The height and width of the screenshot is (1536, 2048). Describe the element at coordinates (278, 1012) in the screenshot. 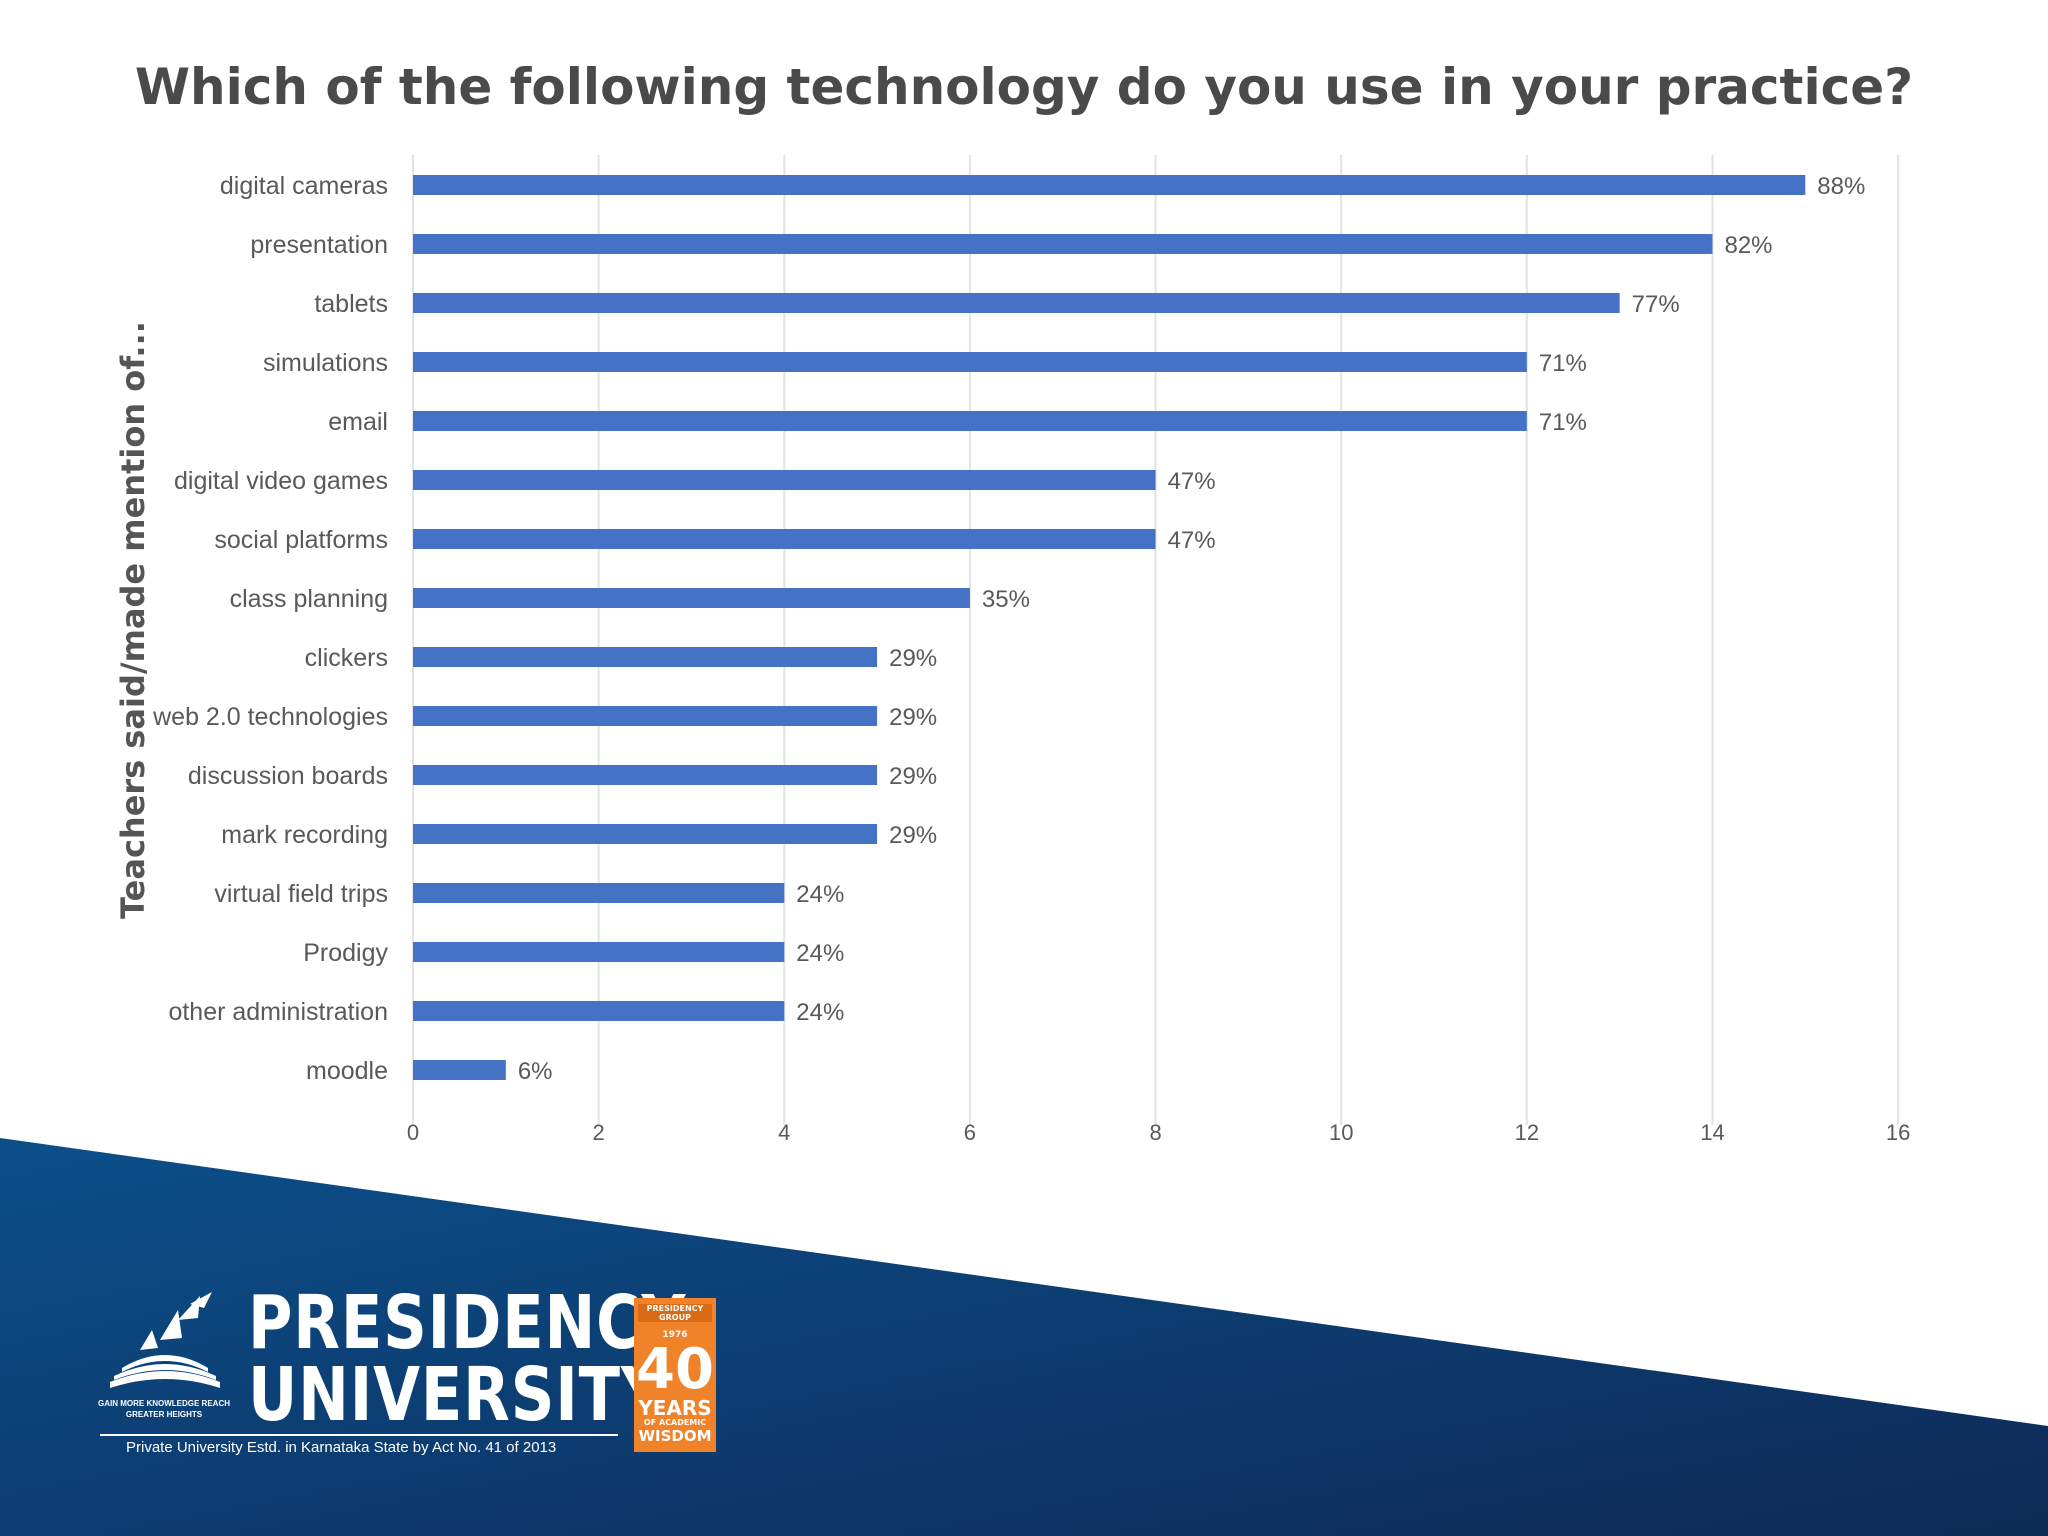

I see `category-label: other administration` at that location.